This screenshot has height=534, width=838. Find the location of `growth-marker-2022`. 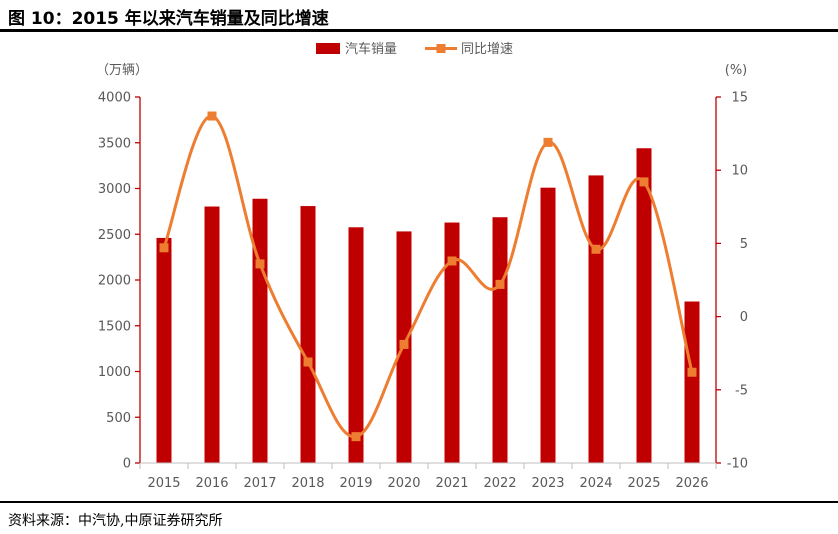

growth-marker-2022 is located at coordinates (500, 284).